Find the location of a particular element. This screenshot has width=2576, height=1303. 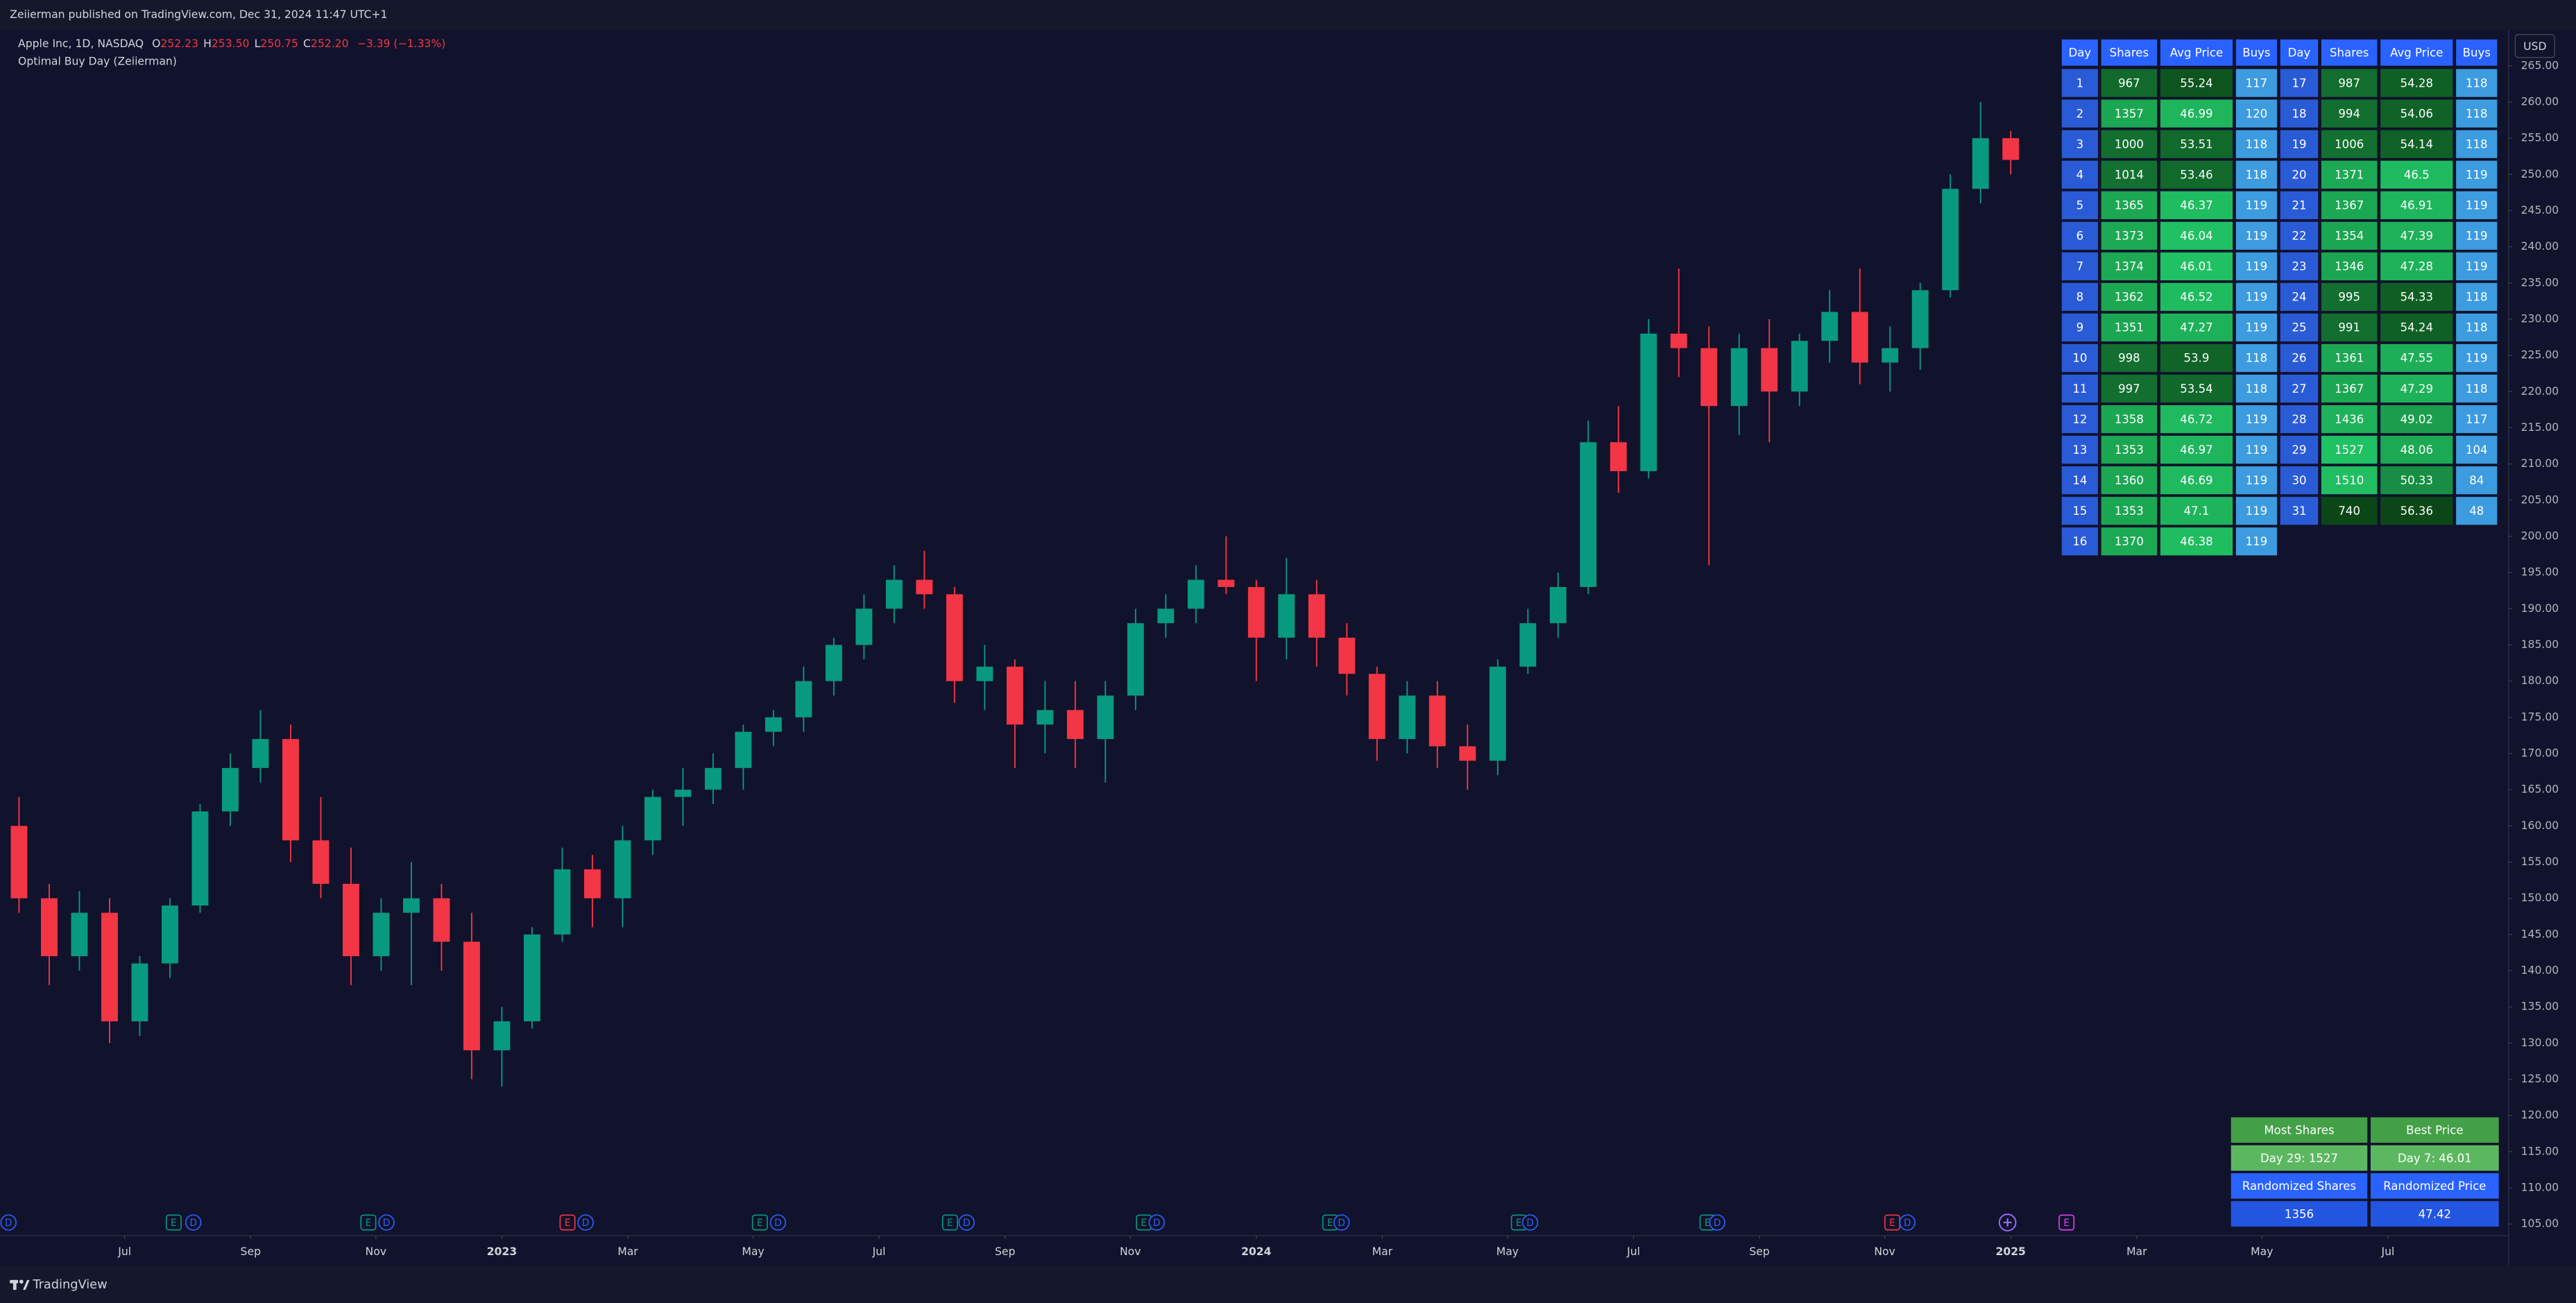

x-tick-label: 2025 is located at coordinates (2010, 1251).